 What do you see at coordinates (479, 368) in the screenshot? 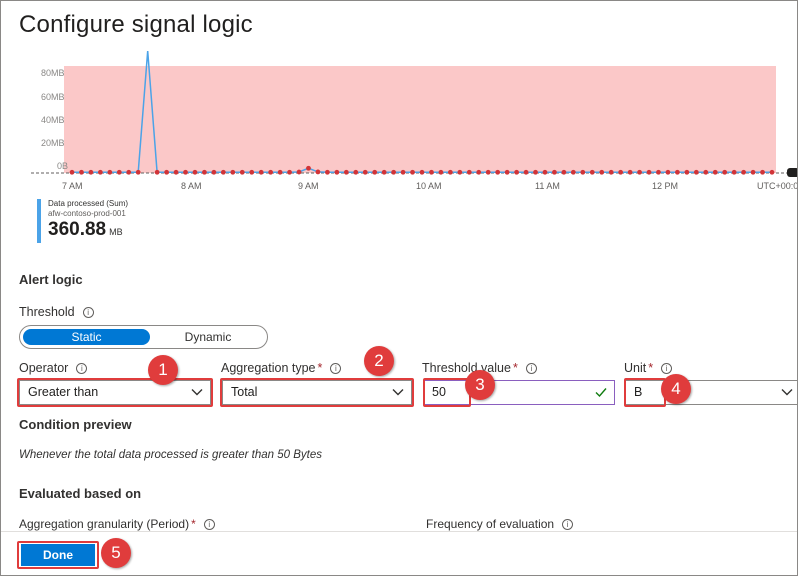
I see `threshold-value-label: Threshold value * i` at bounding box center [479, 368].